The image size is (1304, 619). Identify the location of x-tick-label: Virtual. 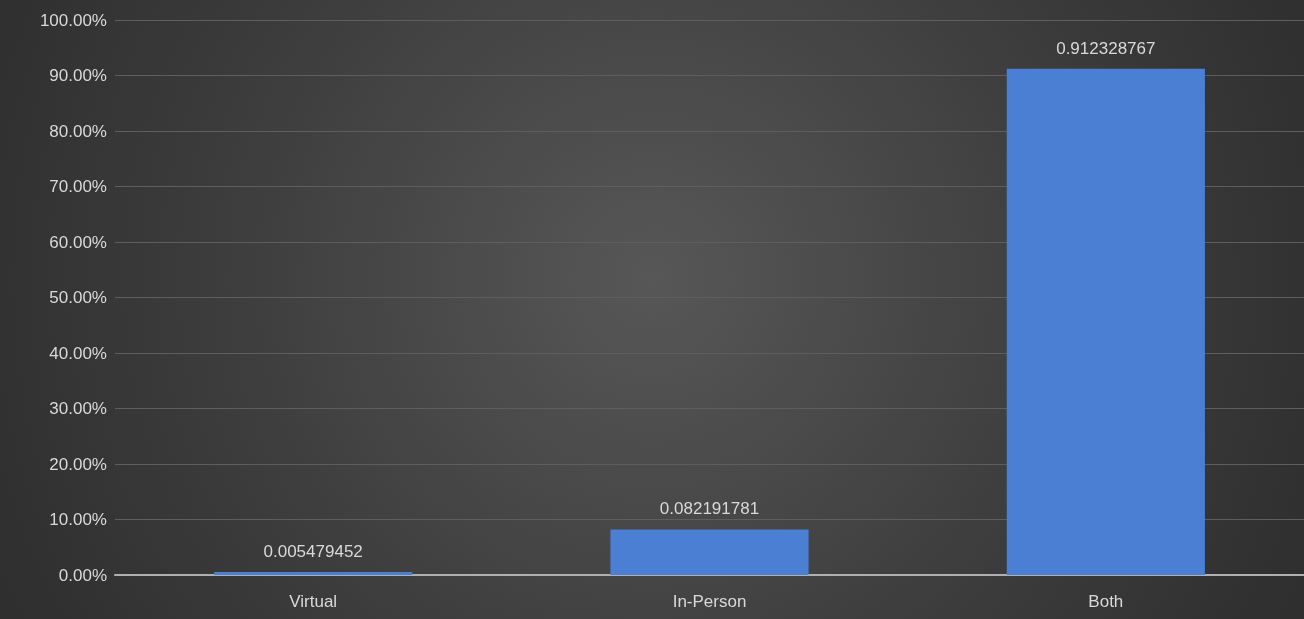
(313, 601).